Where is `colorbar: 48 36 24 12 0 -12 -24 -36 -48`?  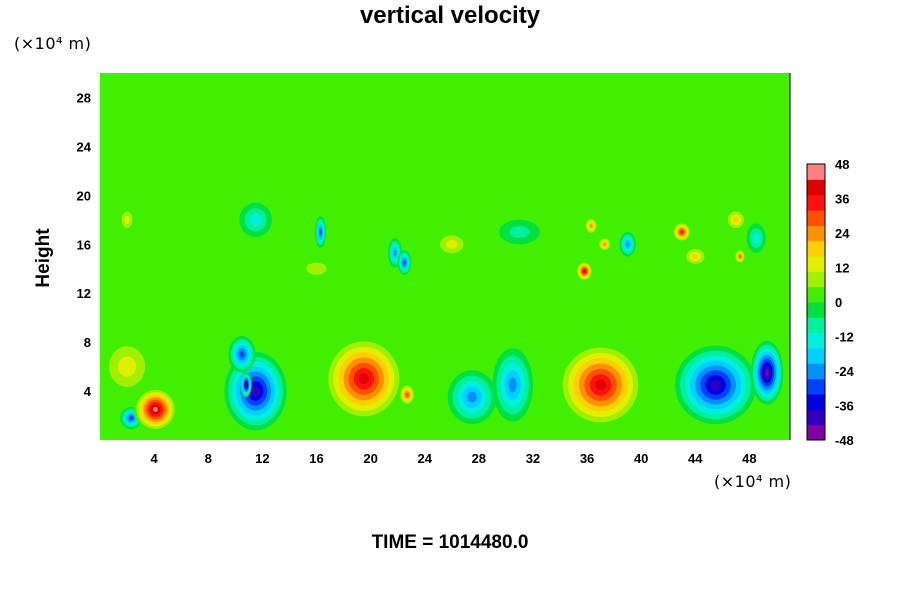 colorbar: 48 36 24 12 0 -12 -24 -36 -48 is located at coordinates (830, 302).